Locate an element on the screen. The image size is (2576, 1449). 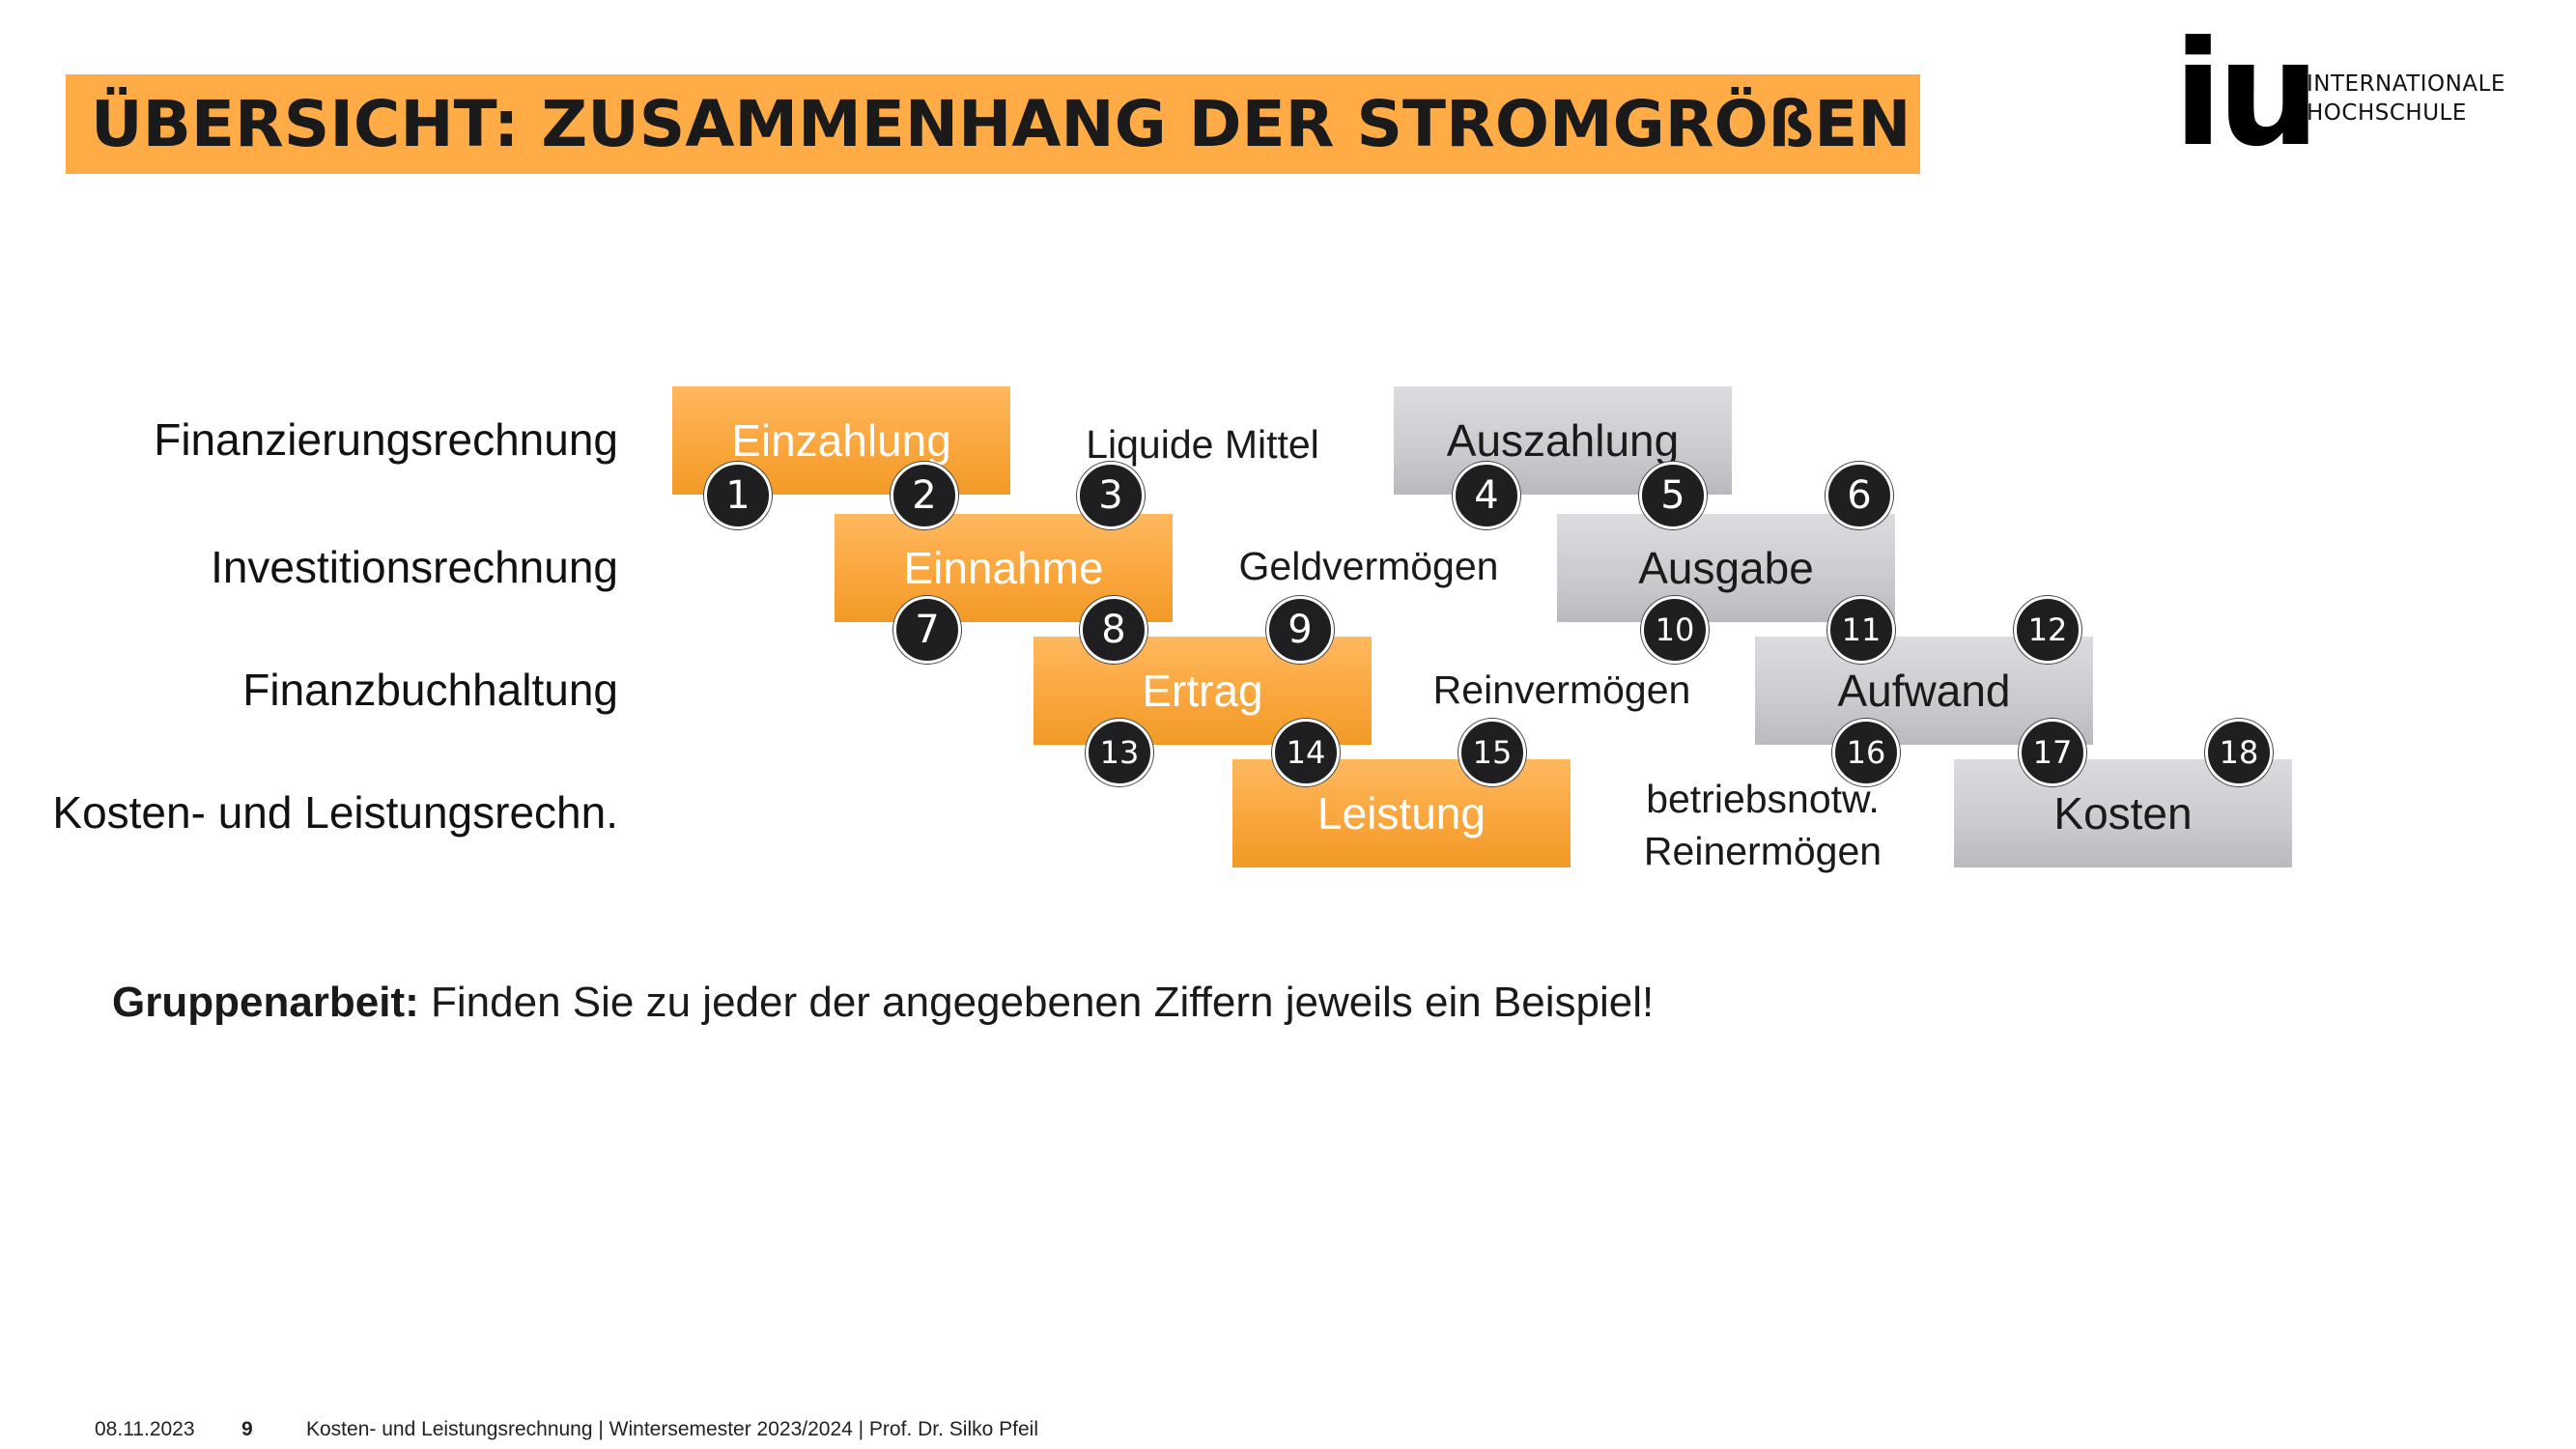
number-badge: 6 is located at coordinates (1859, 495).